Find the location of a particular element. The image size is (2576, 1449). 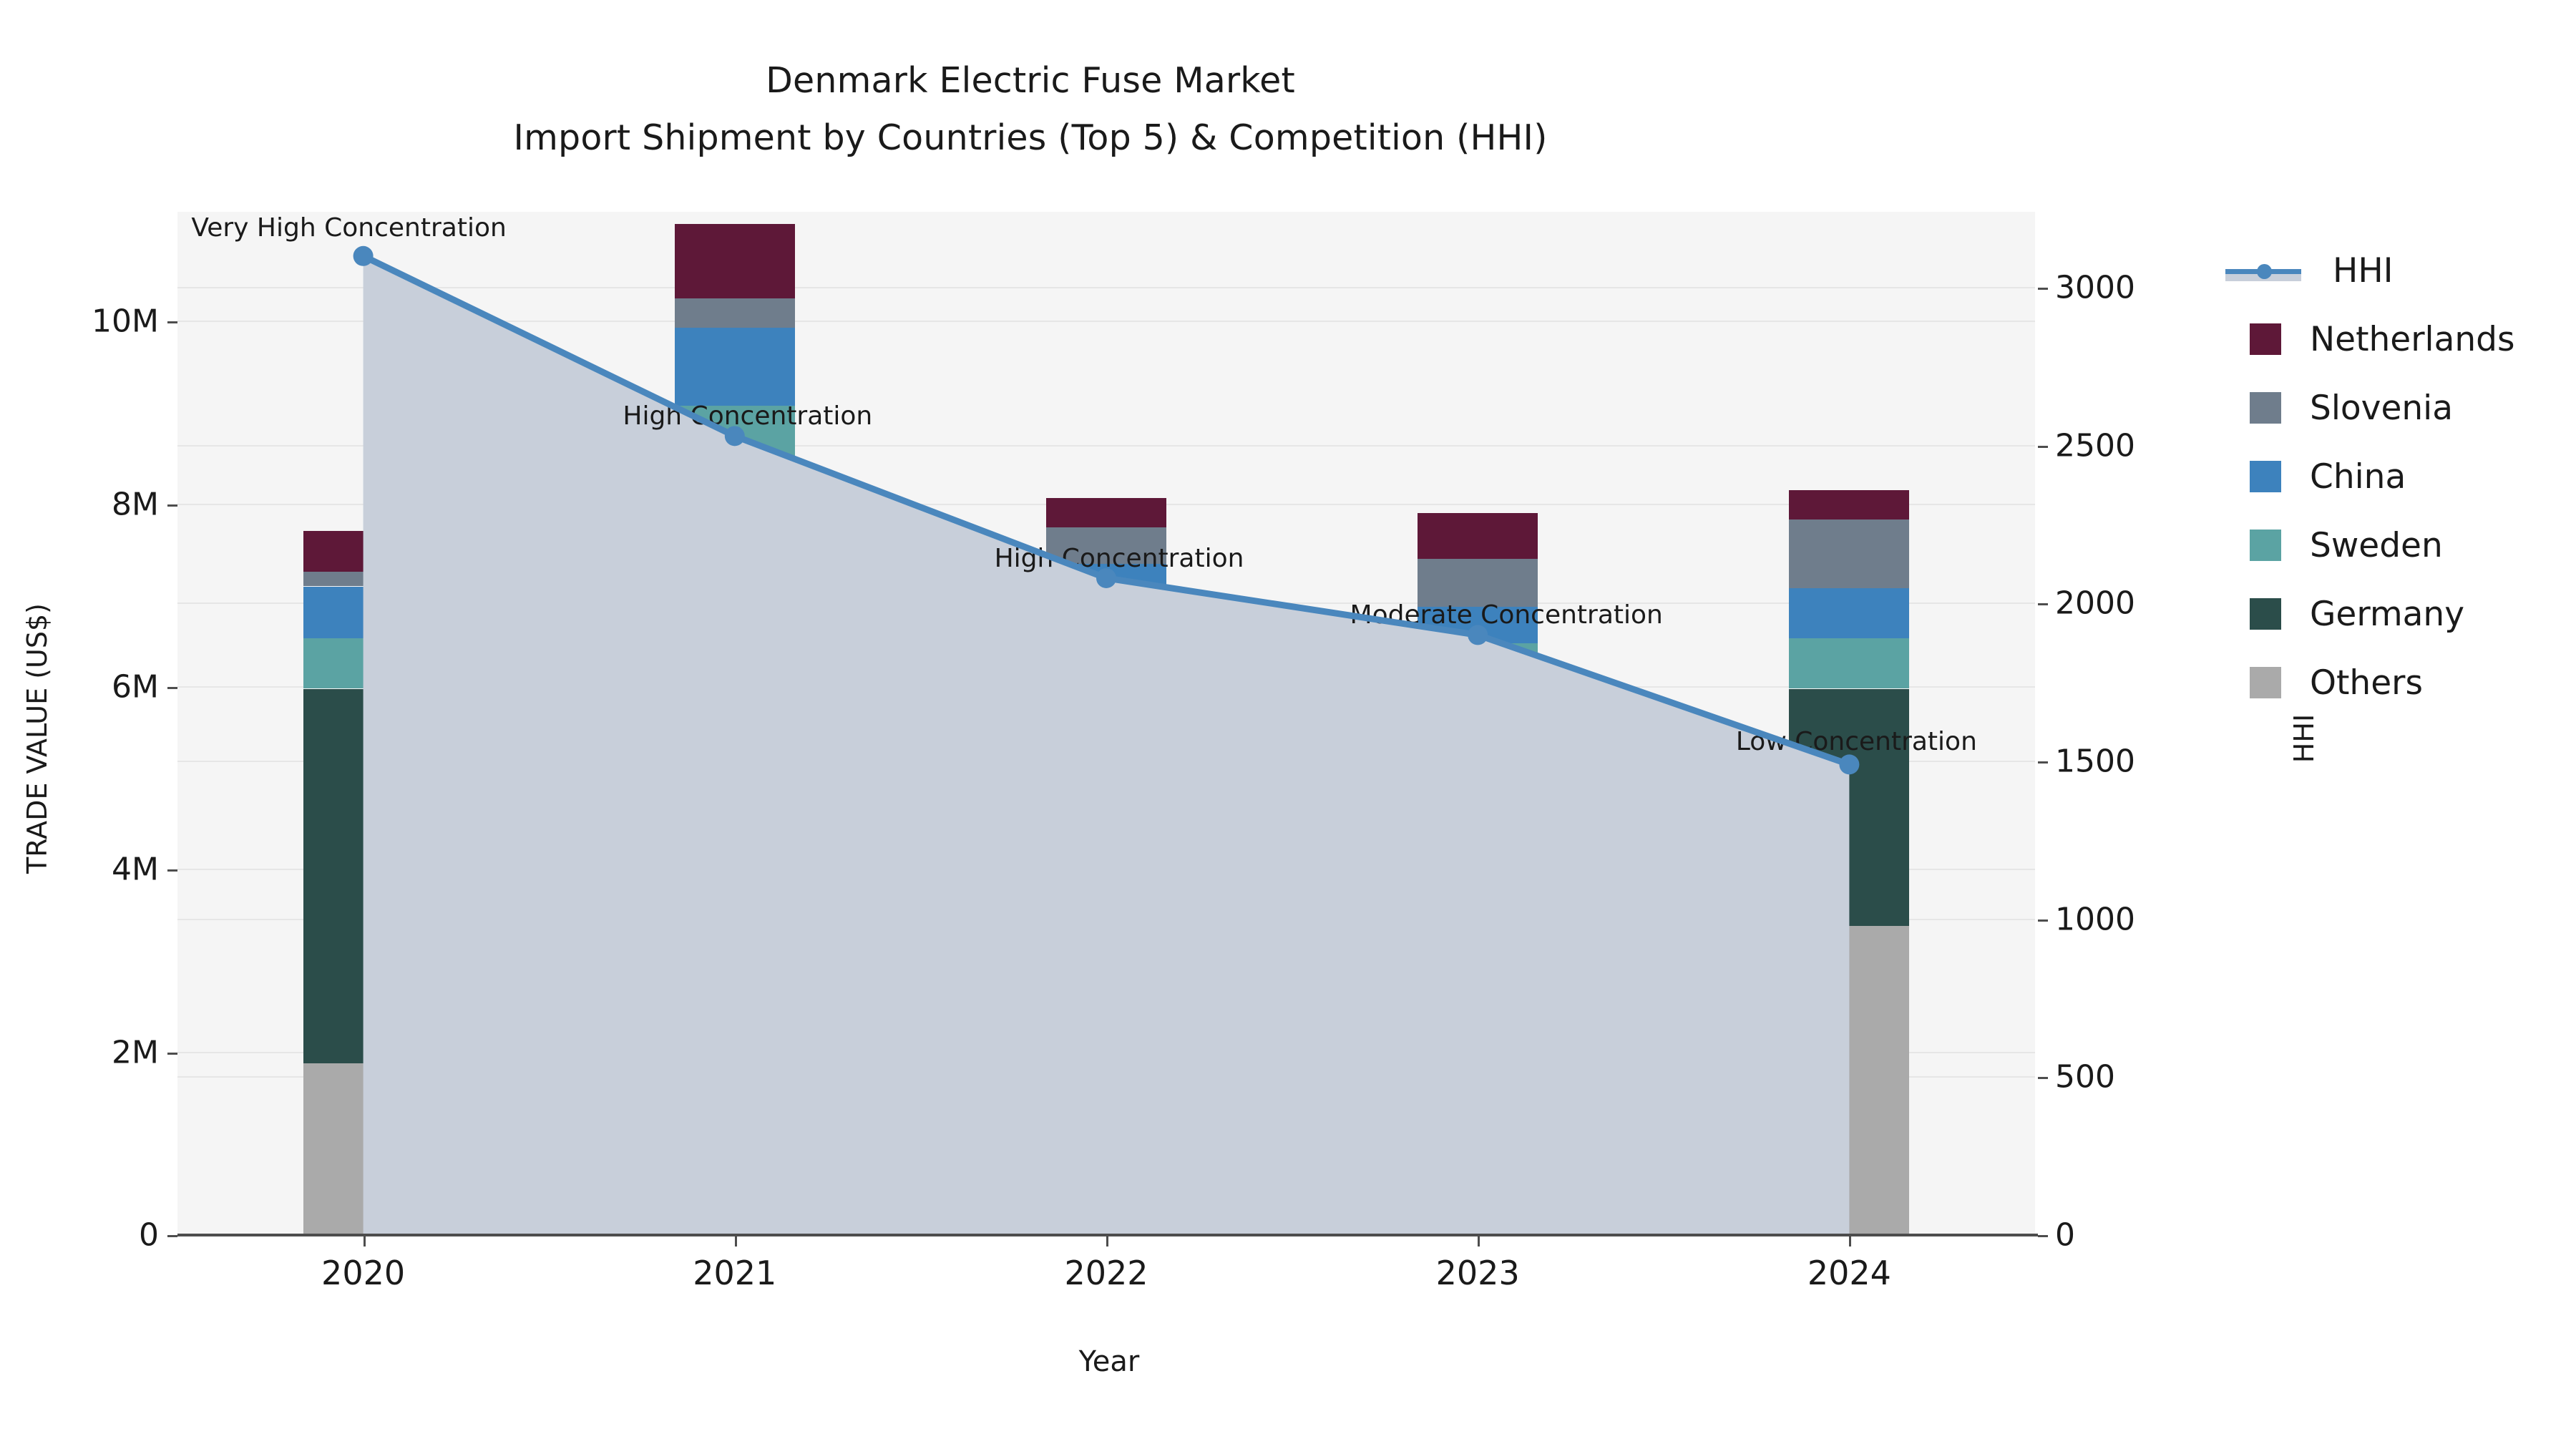

y-right-tick-label: 2000 is located at coordinates (2095, 603).